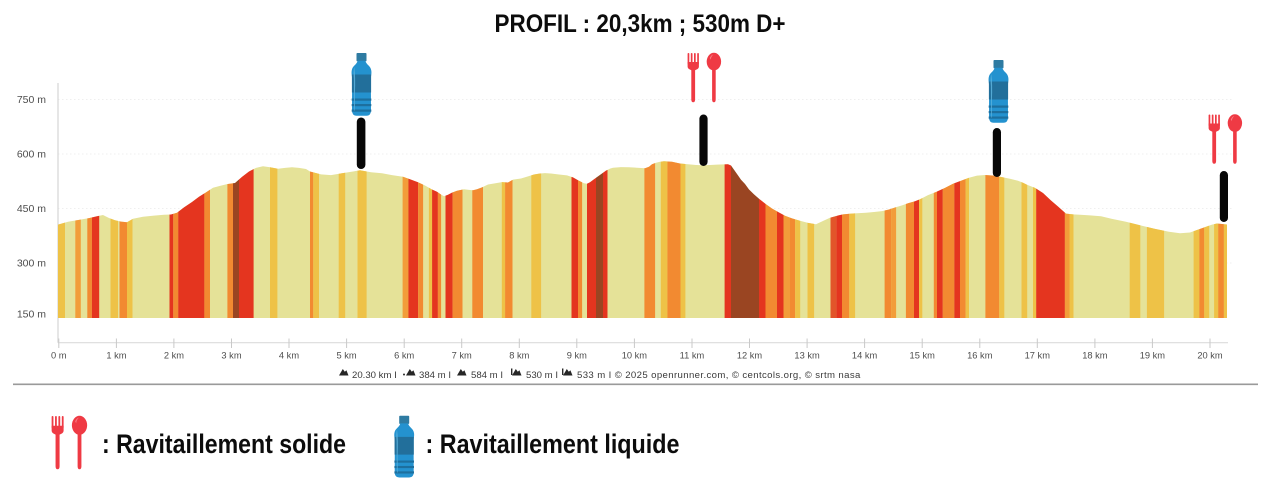  What do you see at coordinates (31, 264) in the screenshot?
I see `svg-text: 300 m` at bounding box center [31, 264].